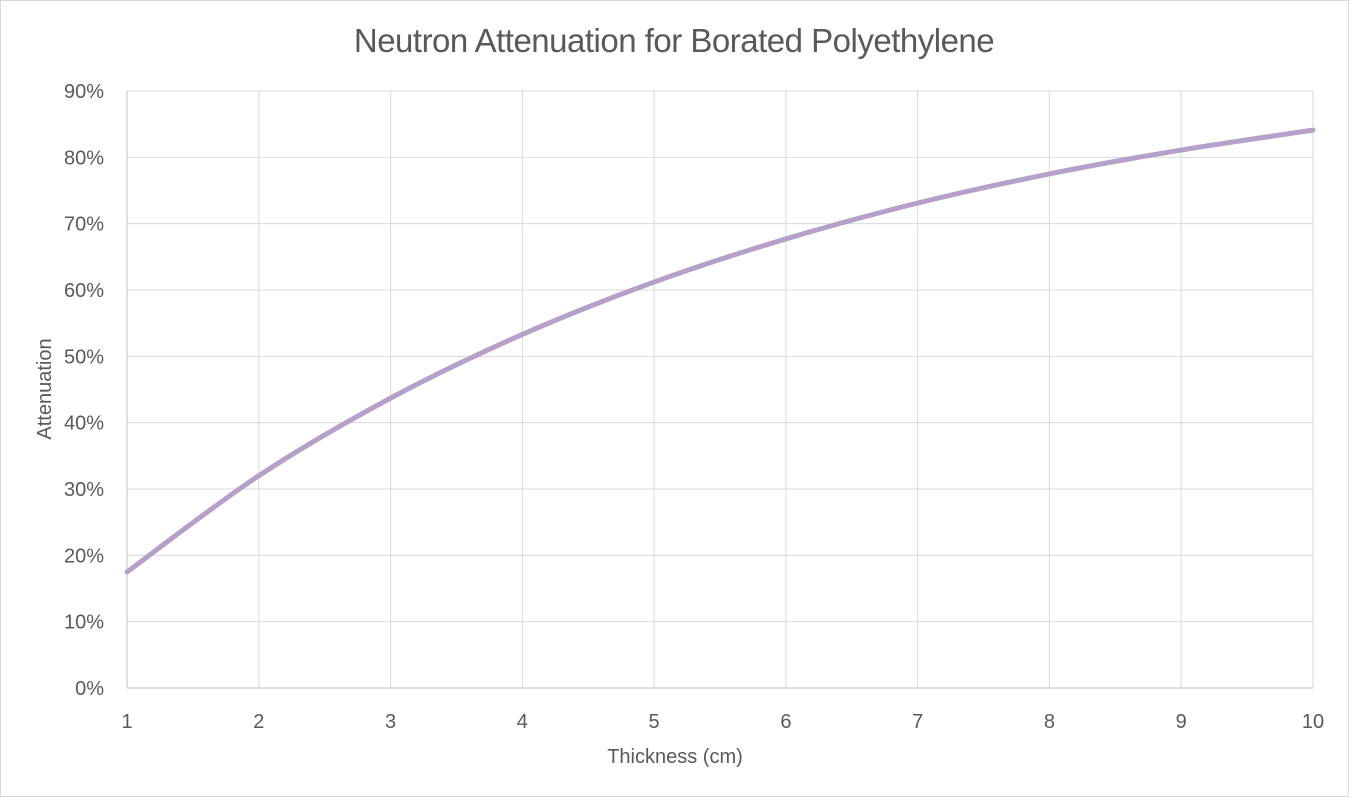 The height and width of the screenshot is (797, 1349). Describe the element at coordinates (522, 722) in the screenshot. I see `x-tick-label: 4` at that location.